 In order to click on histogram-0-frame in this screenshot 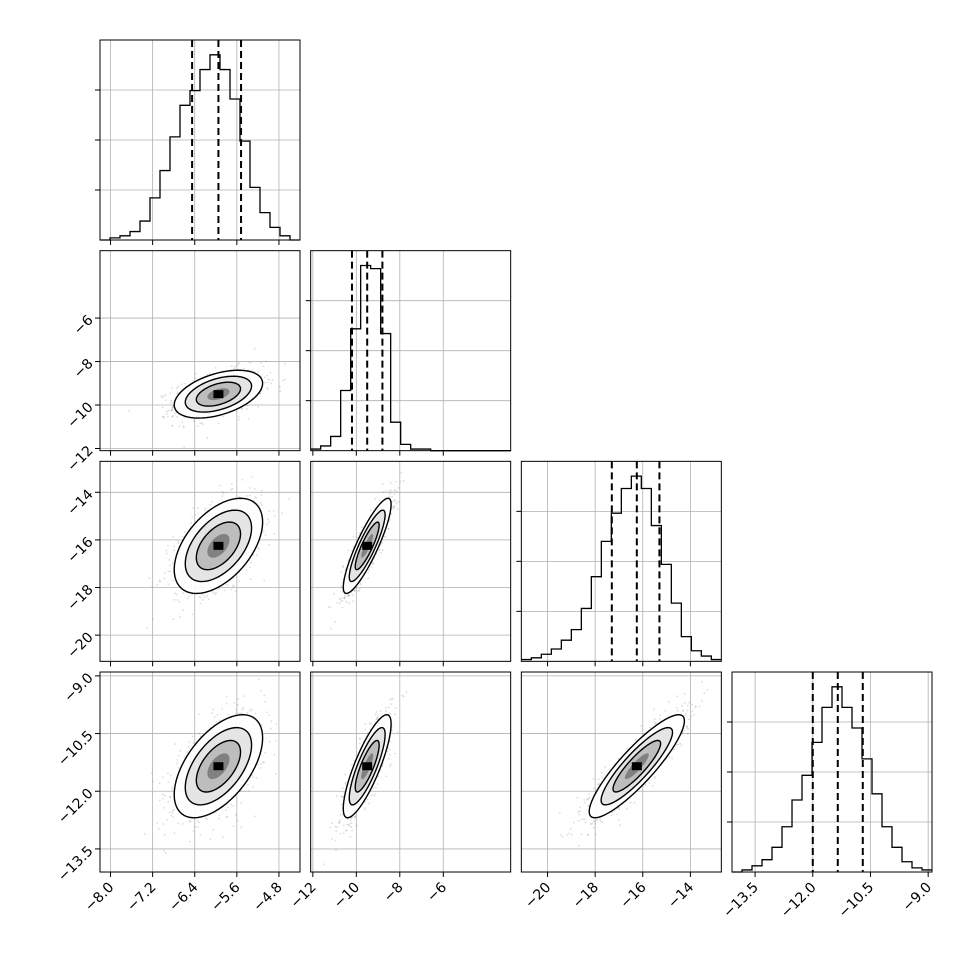, I will do `click(200, 140)`.